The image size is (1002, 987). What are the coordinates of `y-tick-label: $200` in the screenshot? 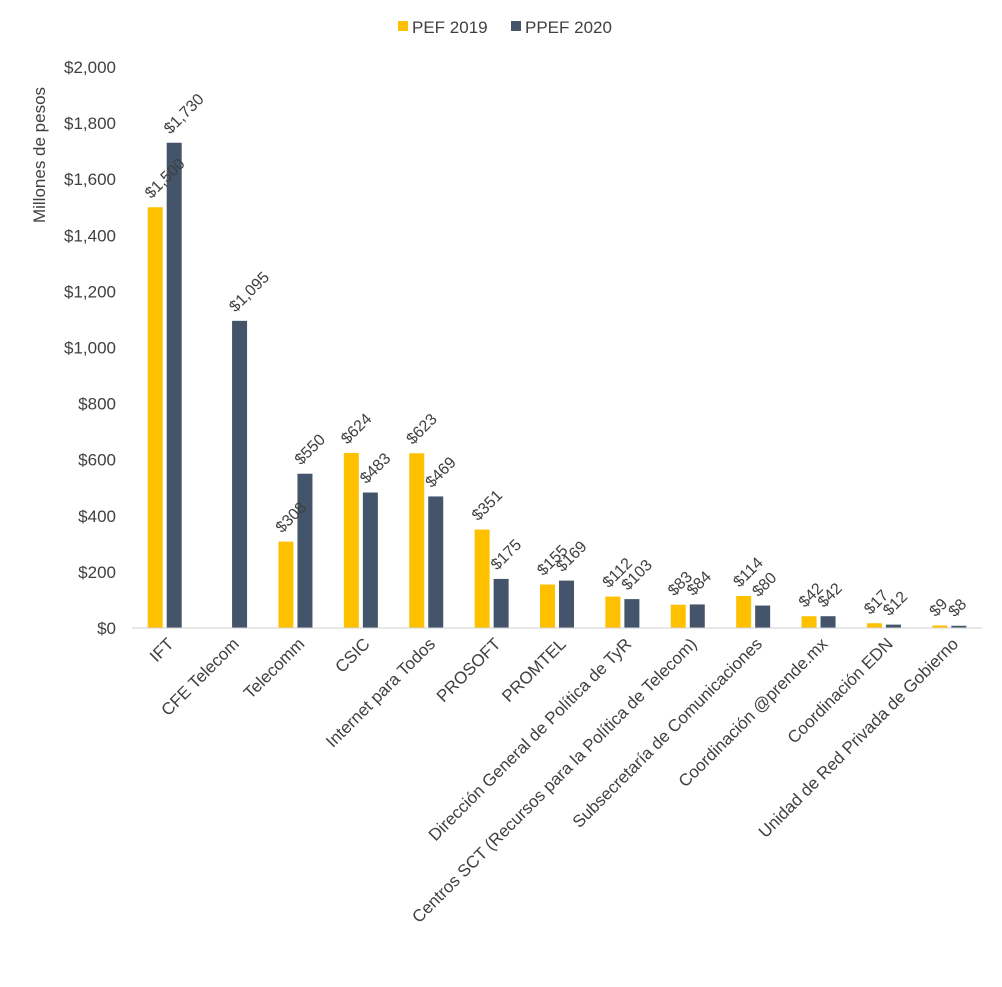 It's located at (97, 572).